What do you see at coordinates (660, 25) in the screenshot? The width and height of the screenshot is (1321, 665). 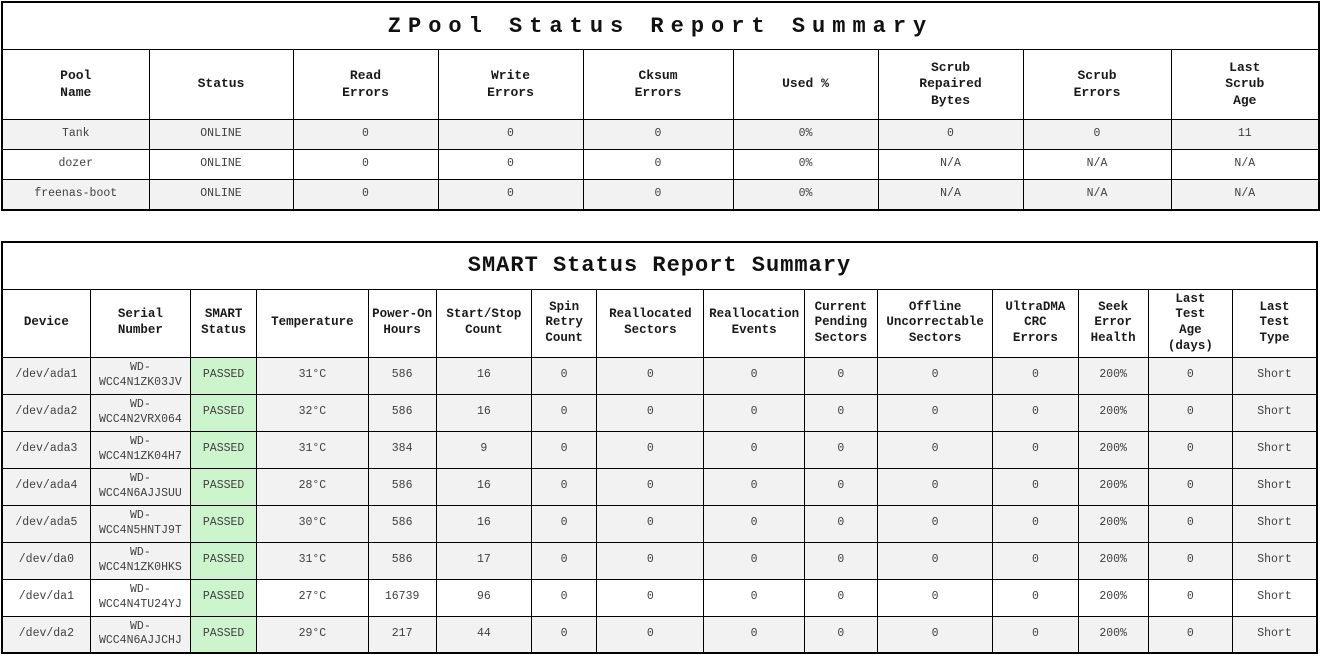 I see `zpool-title-row: ZPool Status Report Summary` at bounding box center [660, 25].